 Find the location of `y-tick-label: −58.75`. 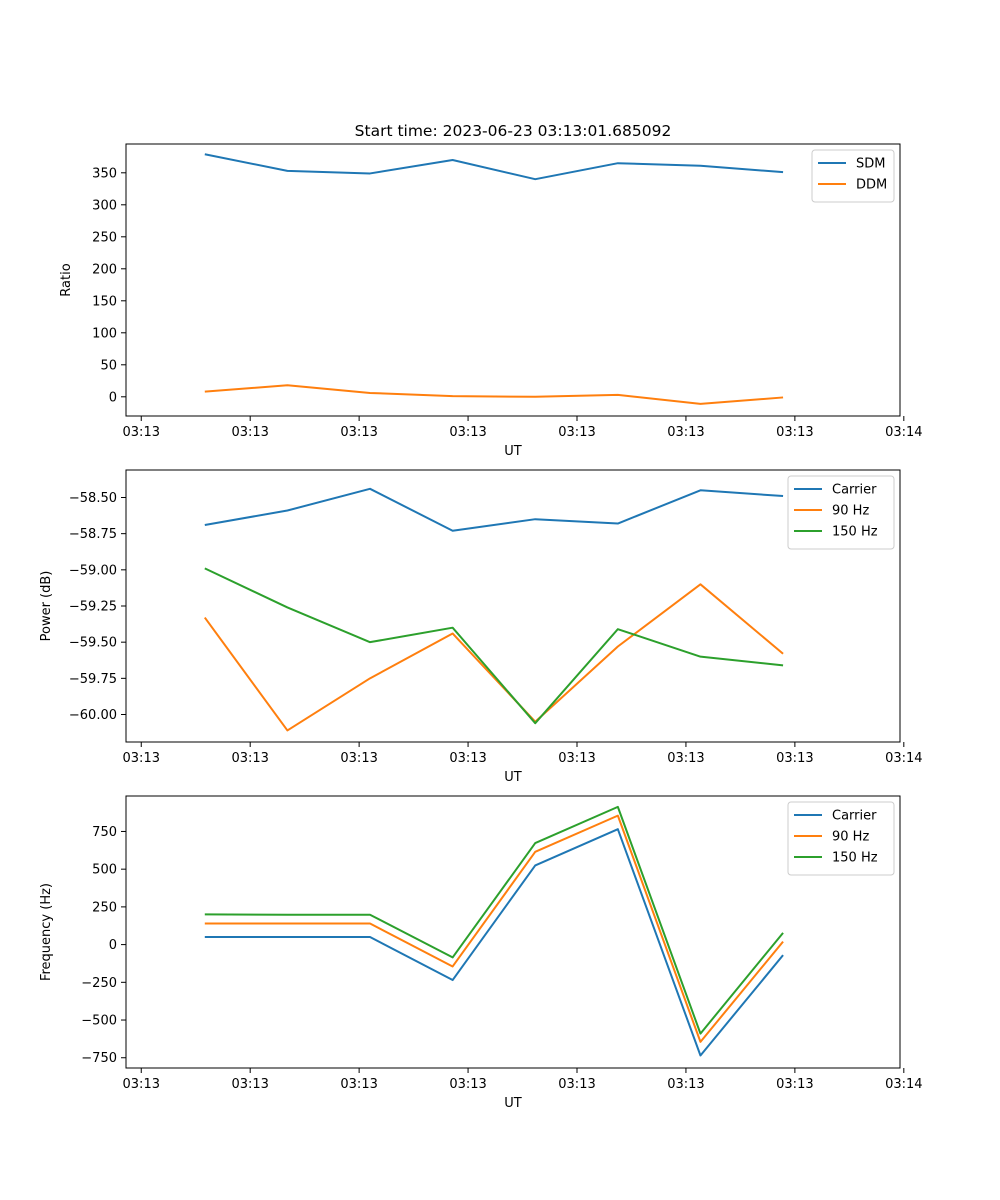

y-tick-label: −58.75 is located at coordinates (93, 534).